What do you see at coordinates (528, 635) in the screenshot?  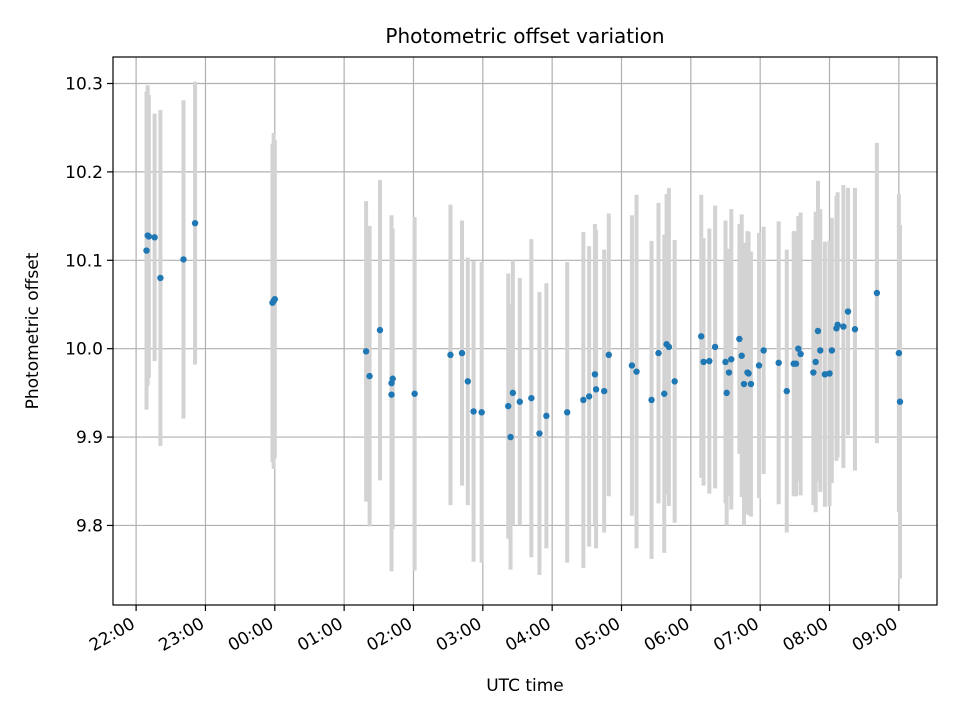 I see `x-tick-label: 04:00` at bounding box center [528, 635].